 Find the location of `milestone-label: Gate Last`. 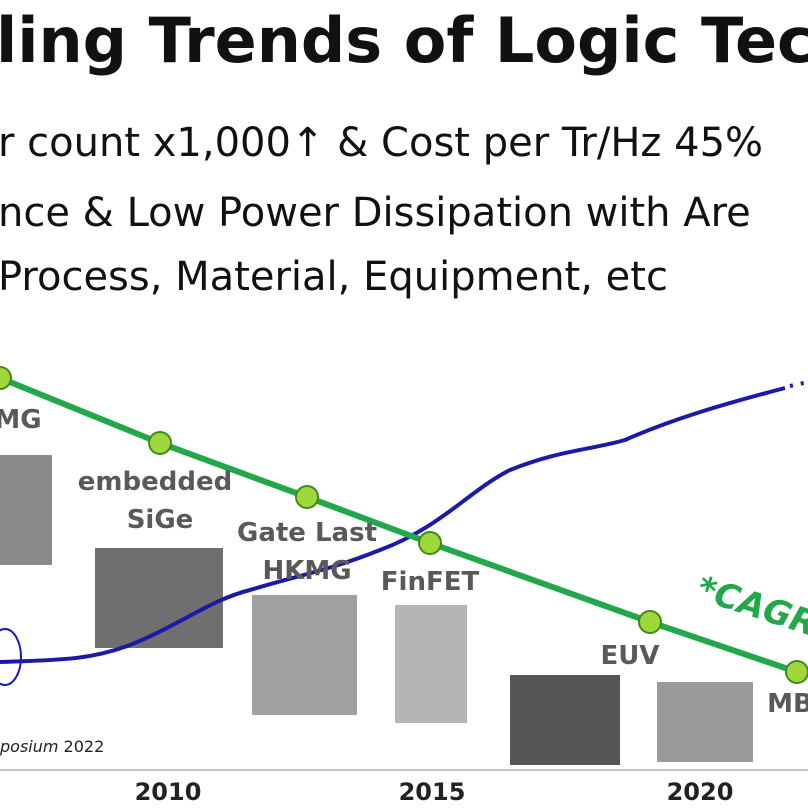

milestone-label: Gate Last is located at coordinates (307, 533).